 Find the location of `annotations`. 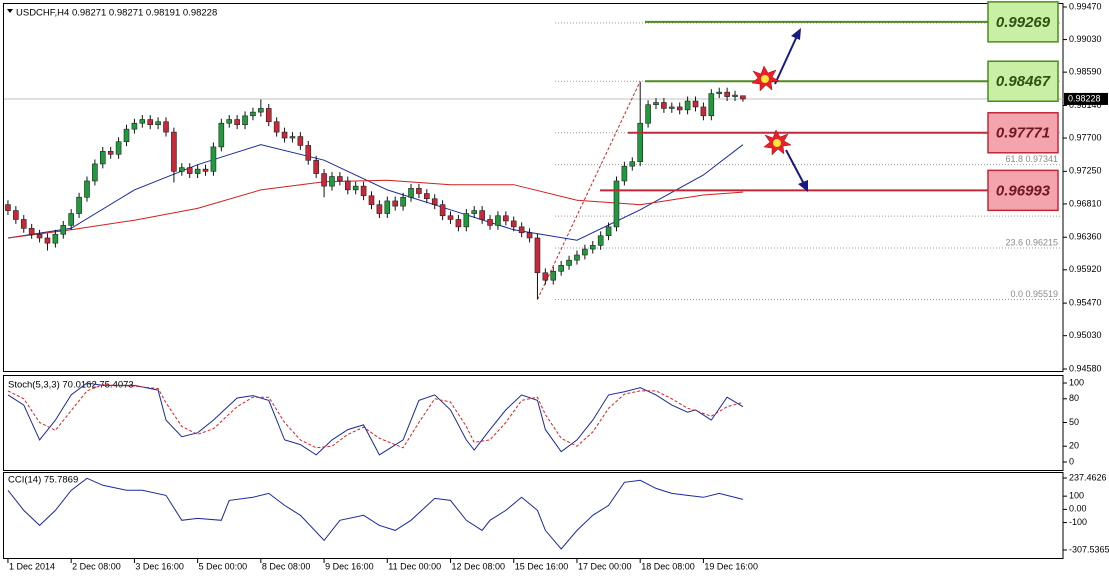

annotations is located at coordinates (779, 110).